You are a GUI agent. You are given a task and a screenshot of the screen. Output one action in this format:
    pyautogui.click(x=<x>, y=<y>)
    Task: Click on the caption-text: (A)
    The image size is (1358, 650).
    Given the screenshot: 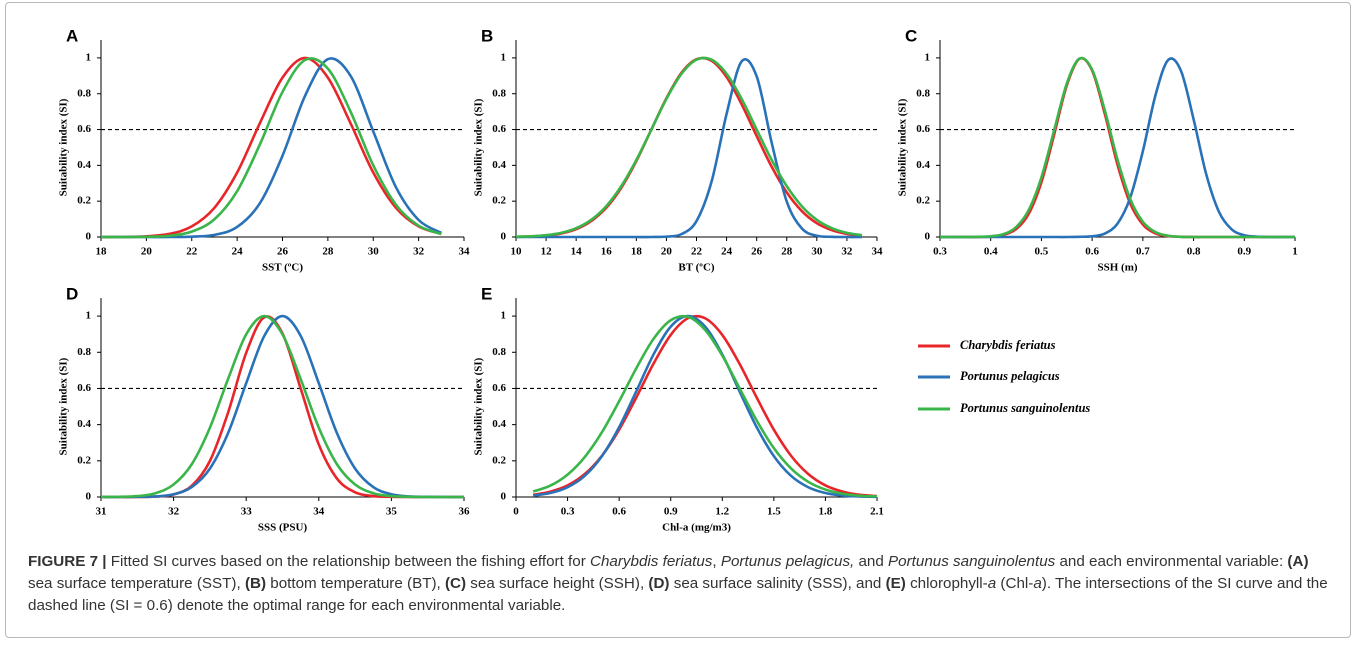 What is the action you would take?
    pyautogui.click(x=1298, y=561)
    